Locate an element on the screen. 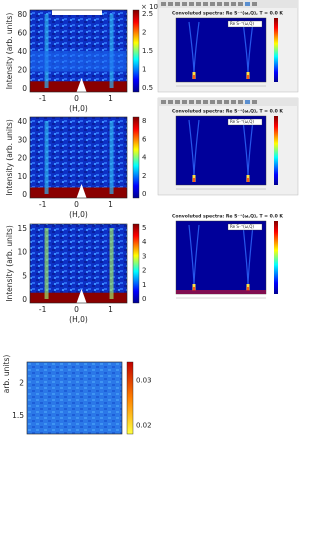 The image size is (320, 533). heatmap-ridge is located at coordinates (111, 263).